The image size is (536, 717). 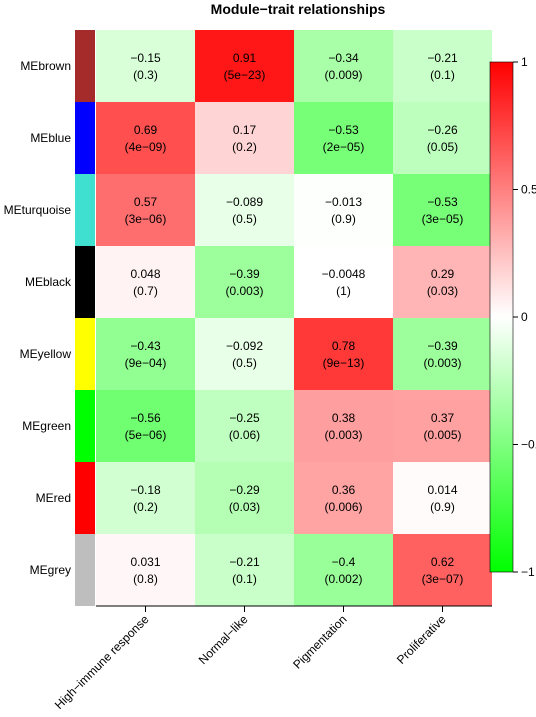 What do you see at coordinates (145, 75) in the screenshot?
I see `cell-pvalue-label: (0.3)` at bounding box center [145, 75].